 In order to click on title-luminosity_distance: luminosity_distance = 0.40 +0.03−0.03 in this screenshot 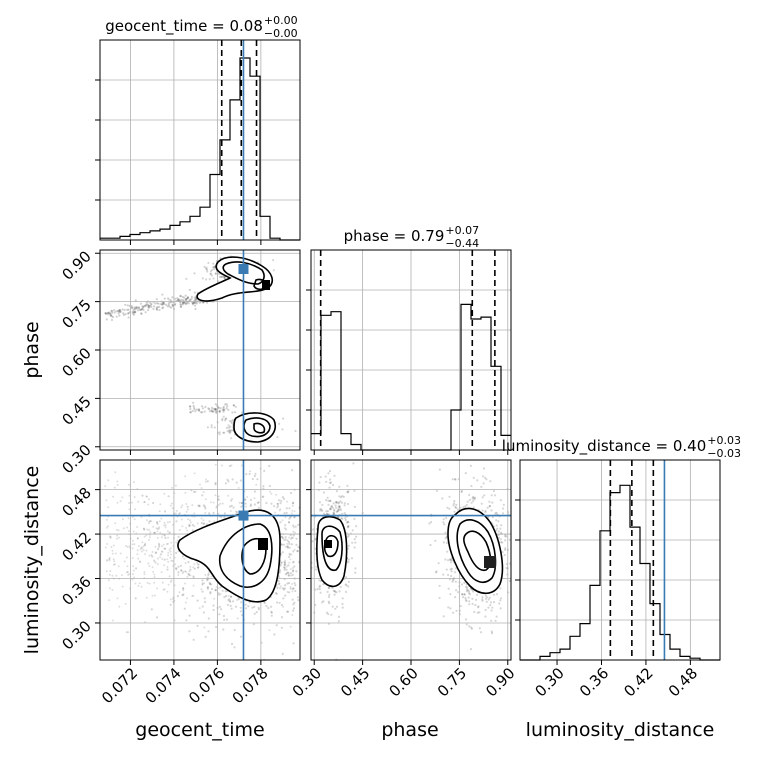, I will do `click(621, 447)`.